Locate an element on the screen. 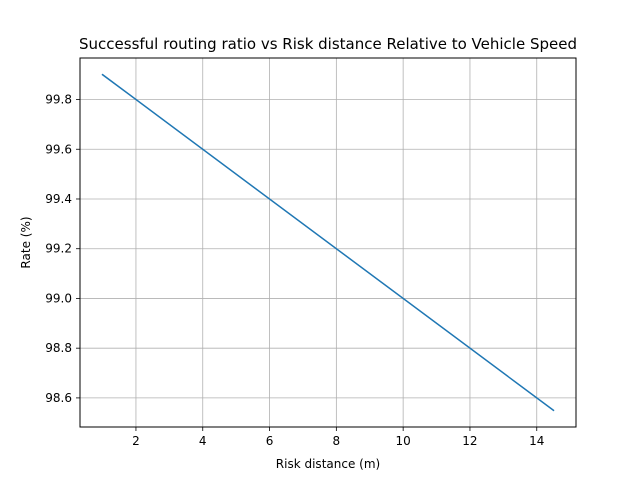  x-axis-label: Risk distance (m) is located at coordinates (328, 464).